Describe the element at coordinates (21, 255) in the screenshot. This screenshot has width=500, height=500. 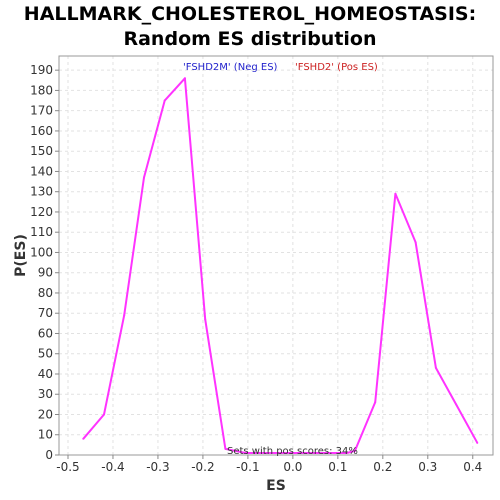
I see `y-axis-label: P(ES)` at that location.